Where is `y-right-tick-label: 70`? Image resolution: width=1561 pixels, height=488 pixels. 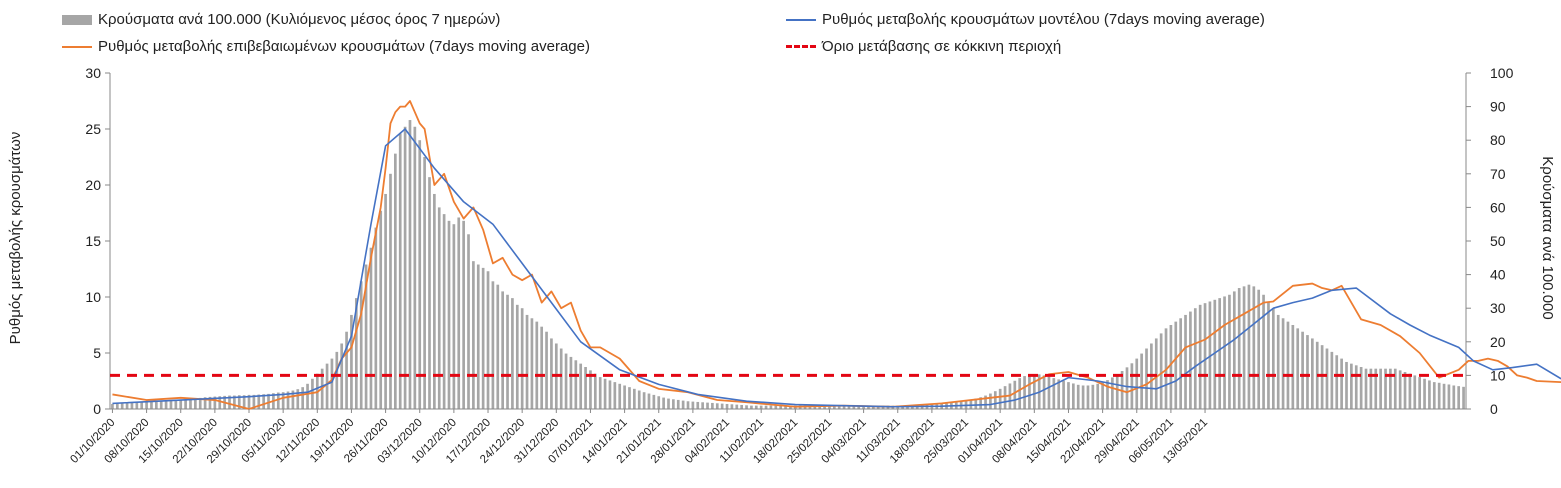
y-right-tick-label: 70 is located at coordinates (1498, 174).